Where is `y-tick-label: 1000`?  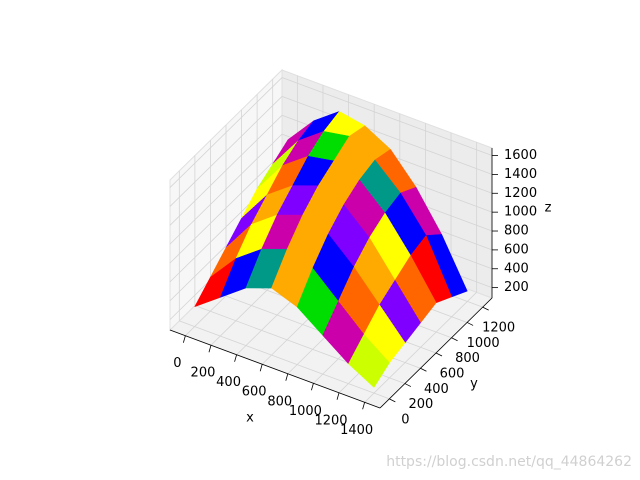 y-tick-label: 1000 is located at coordinates (483, 343).